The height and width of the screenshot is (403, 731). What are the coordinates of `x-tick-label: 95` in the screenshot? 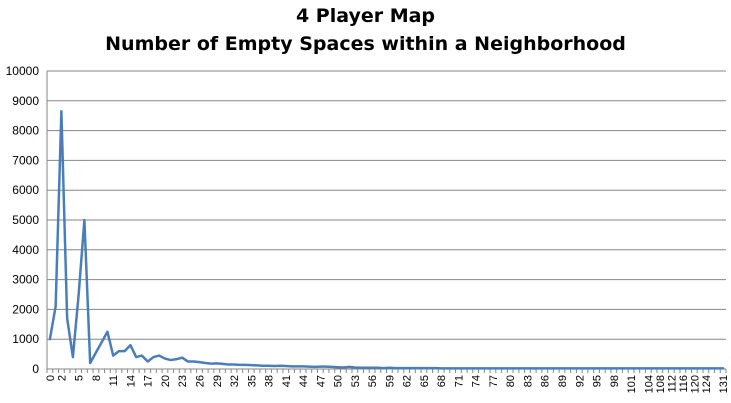 It's located at (598, 381).